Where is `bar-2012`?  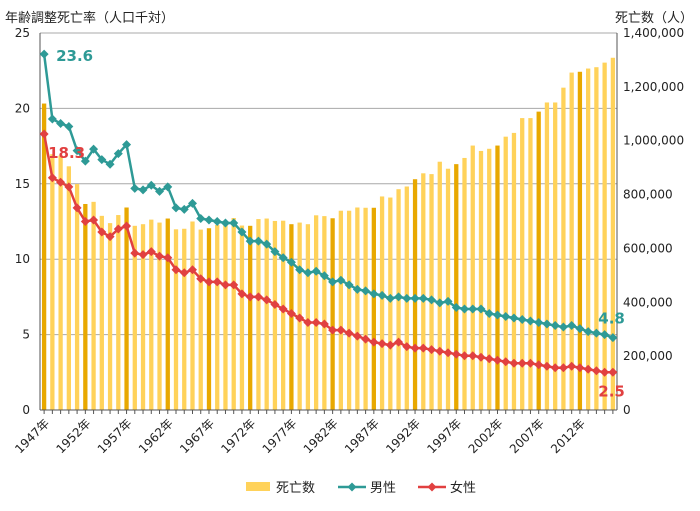 bar-2012 is located at coordinates (580, 240).